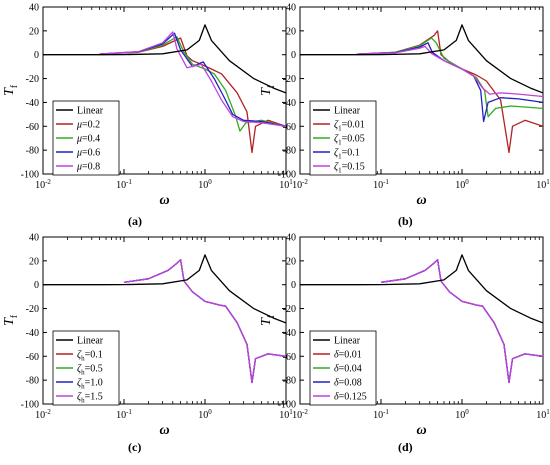 The width and height of the screenshot is (550, 465). What do you see at coordinates (405, 221) in the screenshot?
I see `panel-caption-b: (b)` at bounding box center [405, 221].